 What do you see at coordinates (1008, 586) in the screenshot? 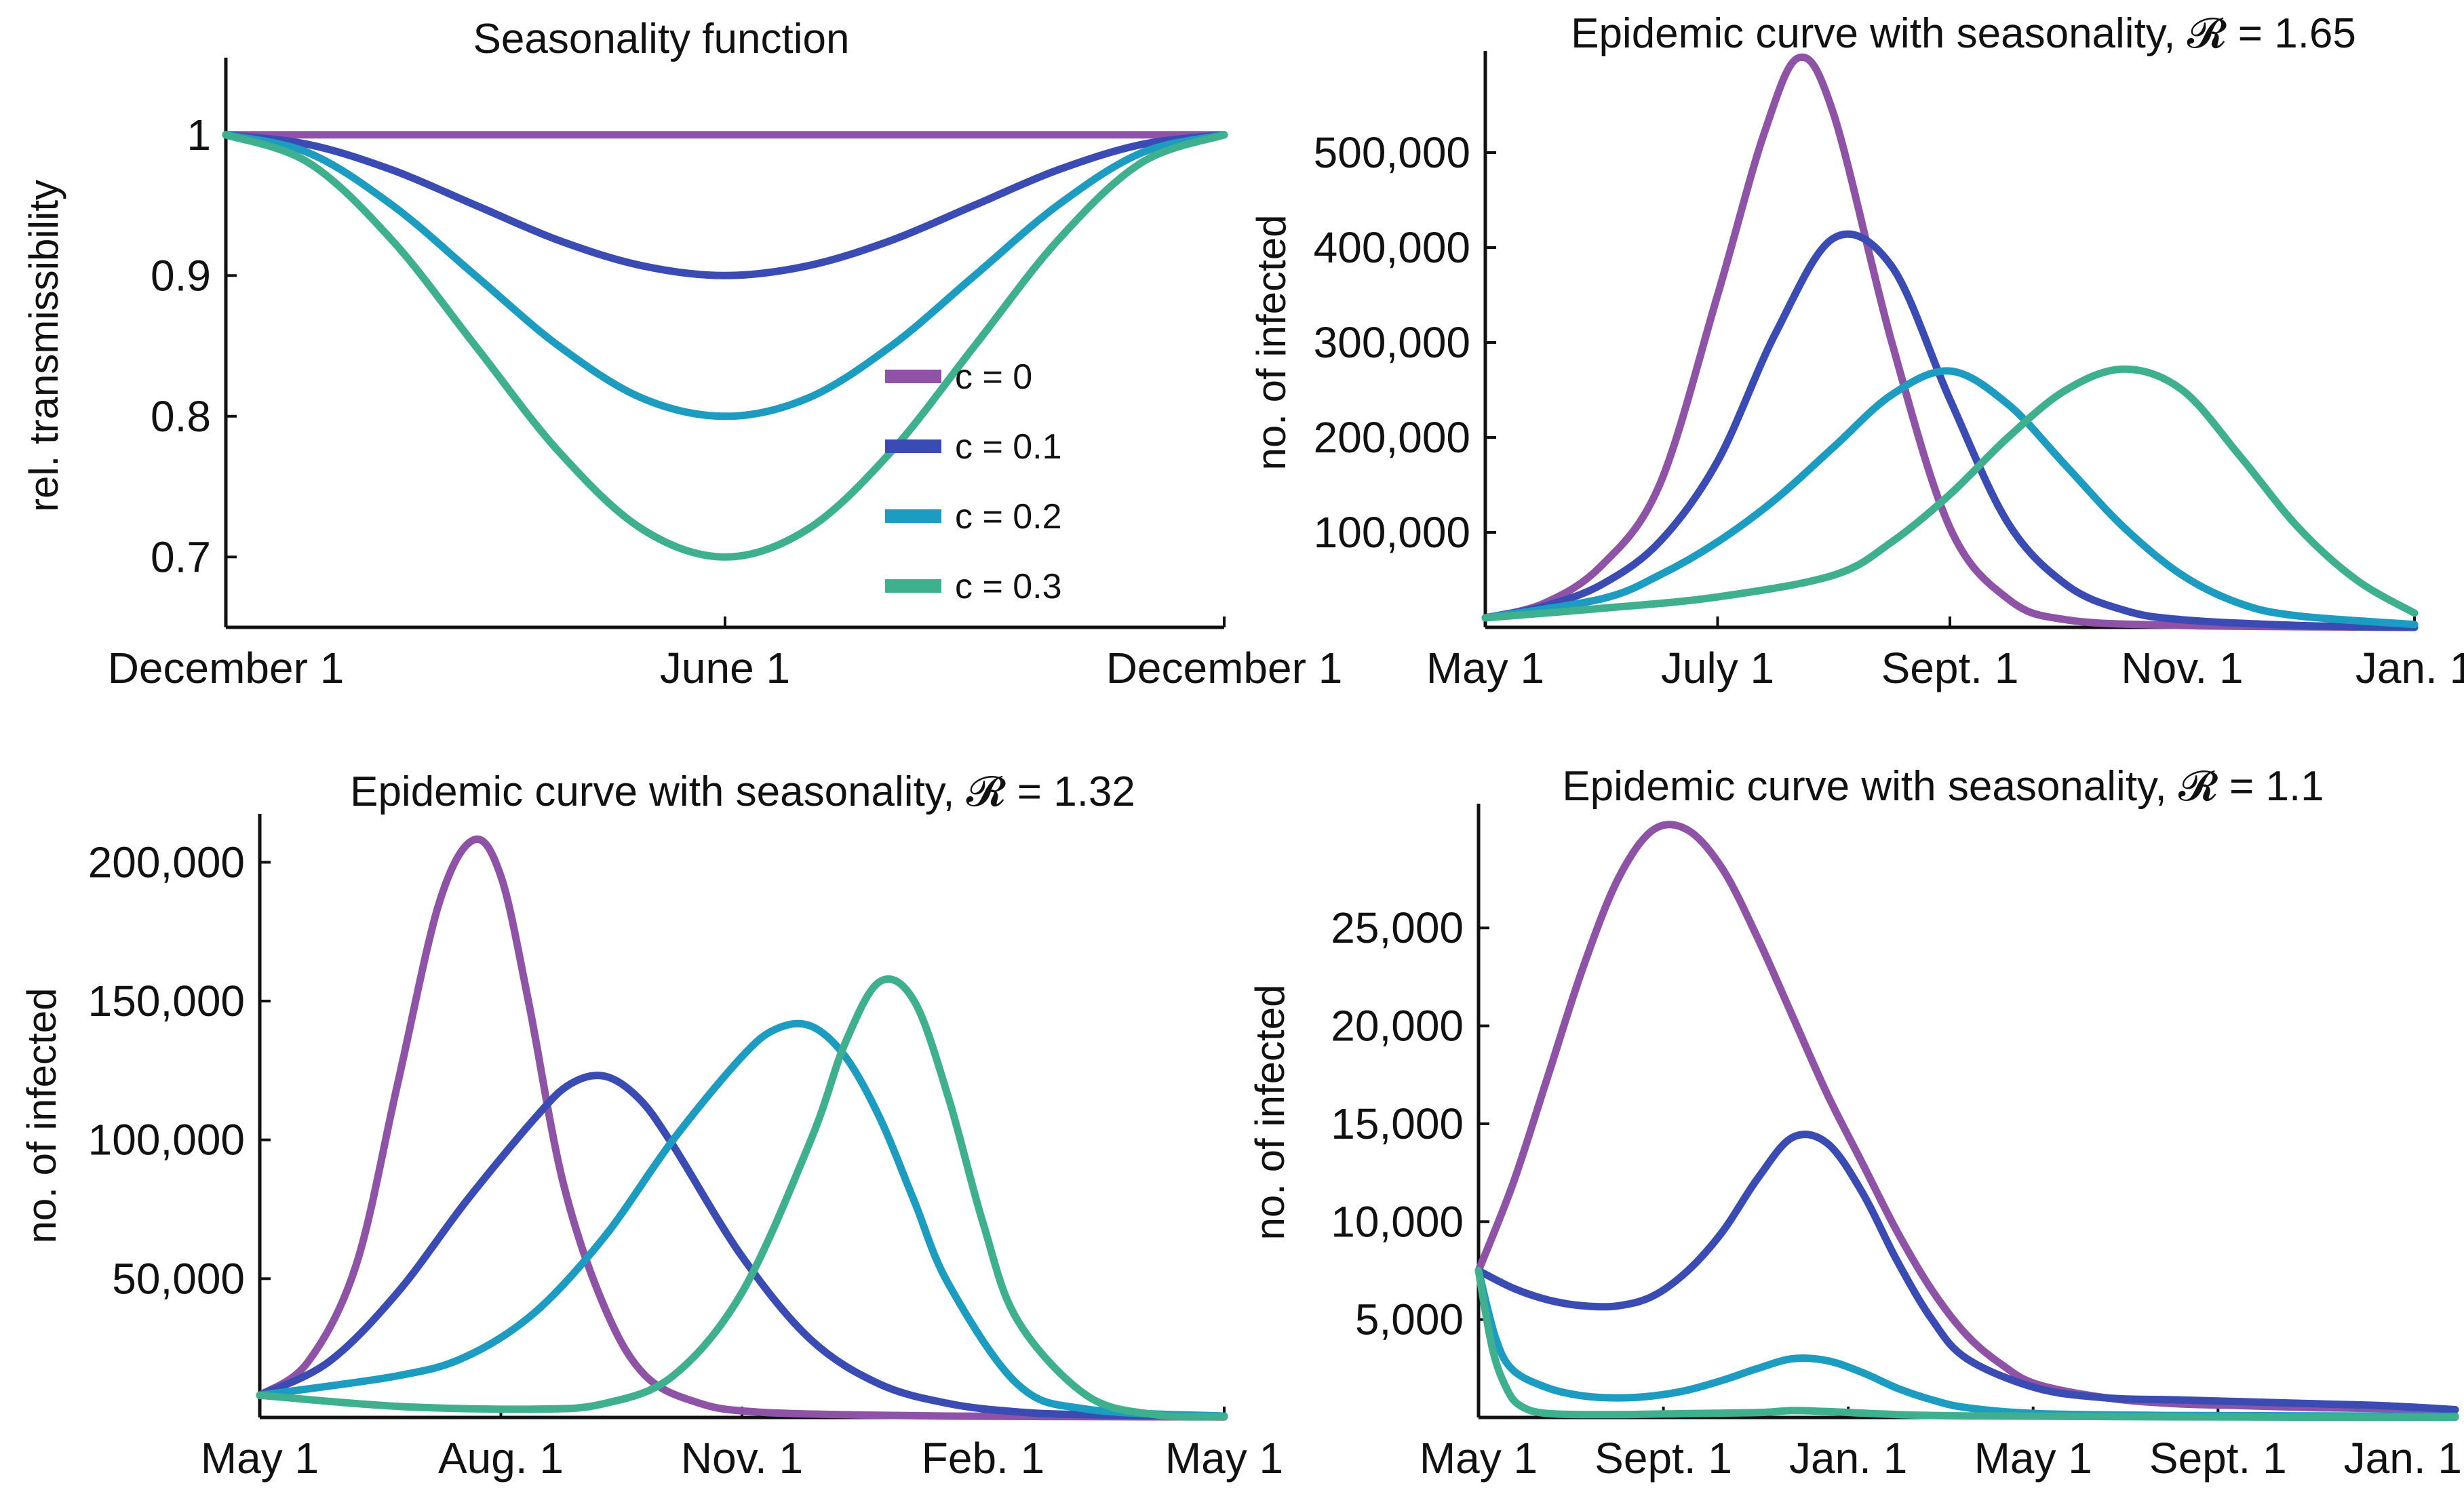
I see `legend-label: c = 0.3` at bounding box center [1008, 586].